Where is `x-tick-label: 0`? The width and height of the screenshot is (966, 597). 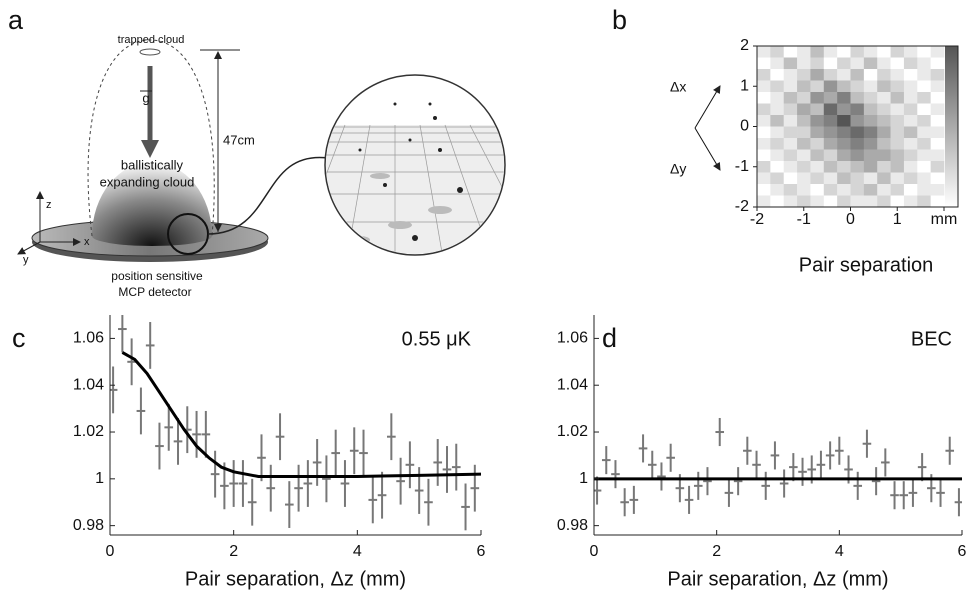
x-tick-label: 0 is located at coordinates (110, 551).